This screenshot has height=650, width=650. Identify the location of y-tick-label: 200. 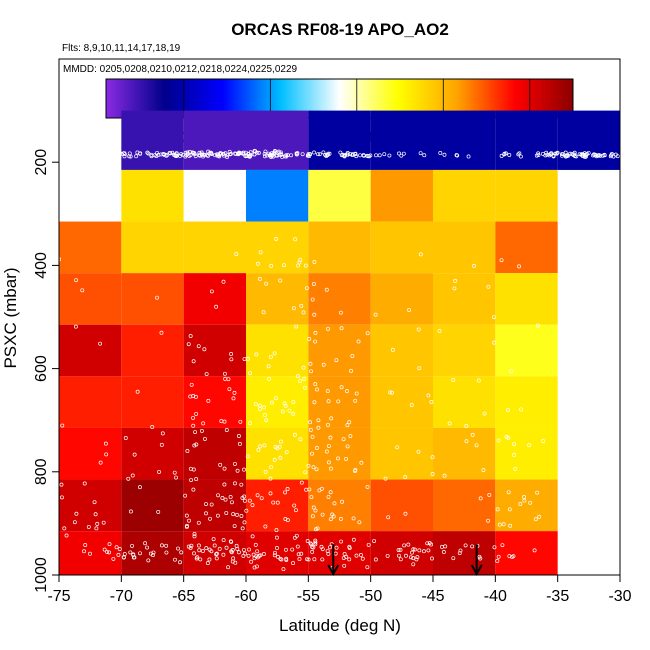
(41, 162).